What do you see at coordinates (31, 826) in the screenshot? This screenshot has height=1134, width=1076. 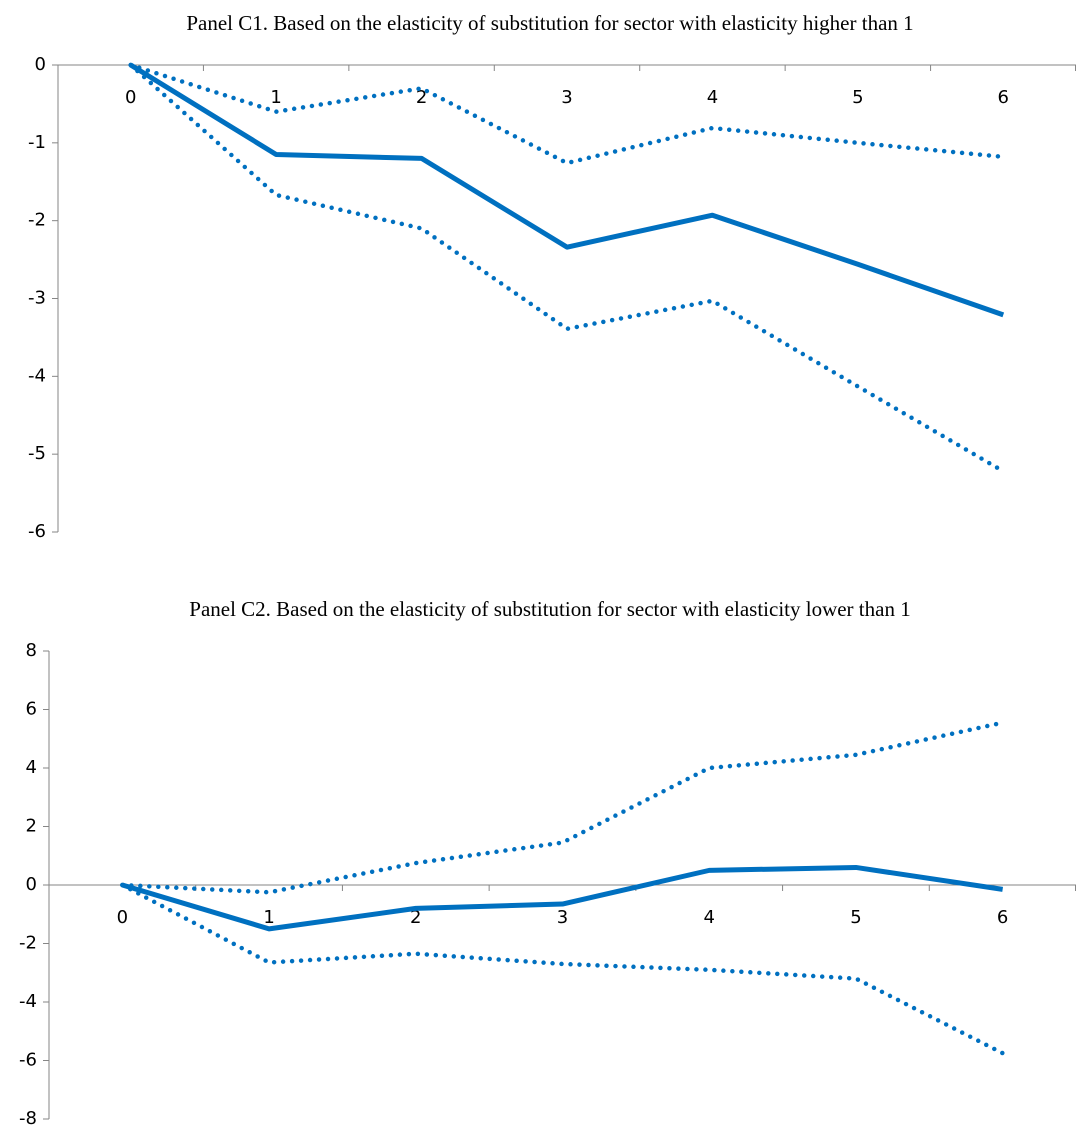 I see `y-tick-label: 2` at bounding box center [31, 826].